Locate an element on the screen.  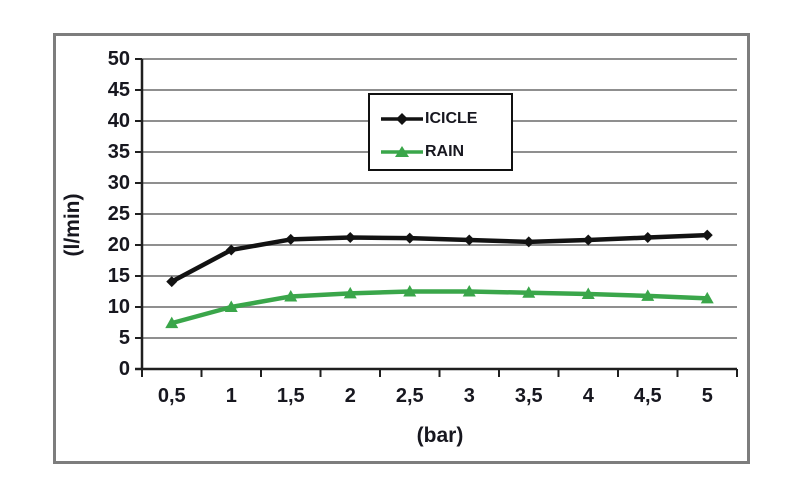
x-tick-label: 4,5 is located at coordinates (647, 396).